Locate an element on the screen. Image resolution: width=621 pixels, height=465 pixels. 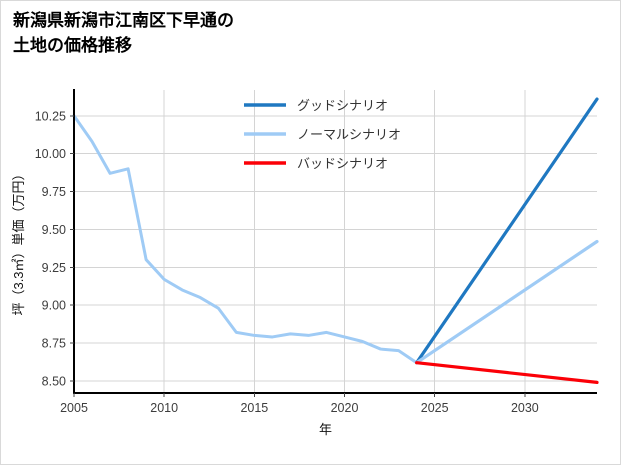
x-tick-label: 2020 is located at coordinates (345, 408).